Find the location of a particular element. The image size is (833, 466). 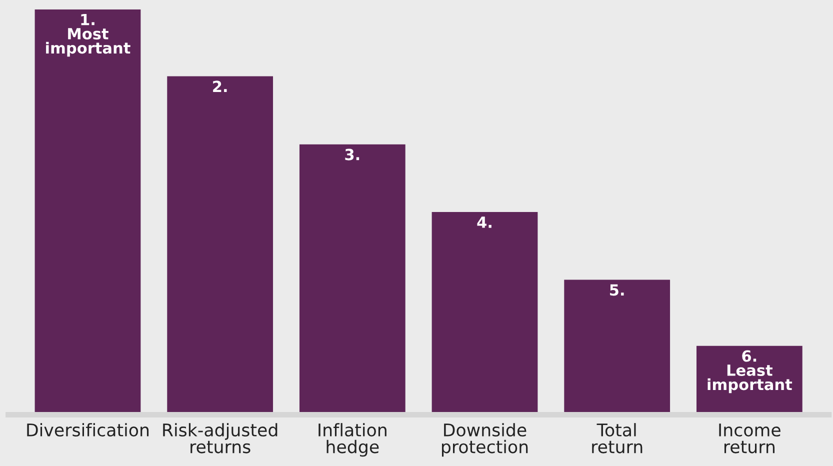

annotation: 1. Most important is located at coordinates (88, 35).